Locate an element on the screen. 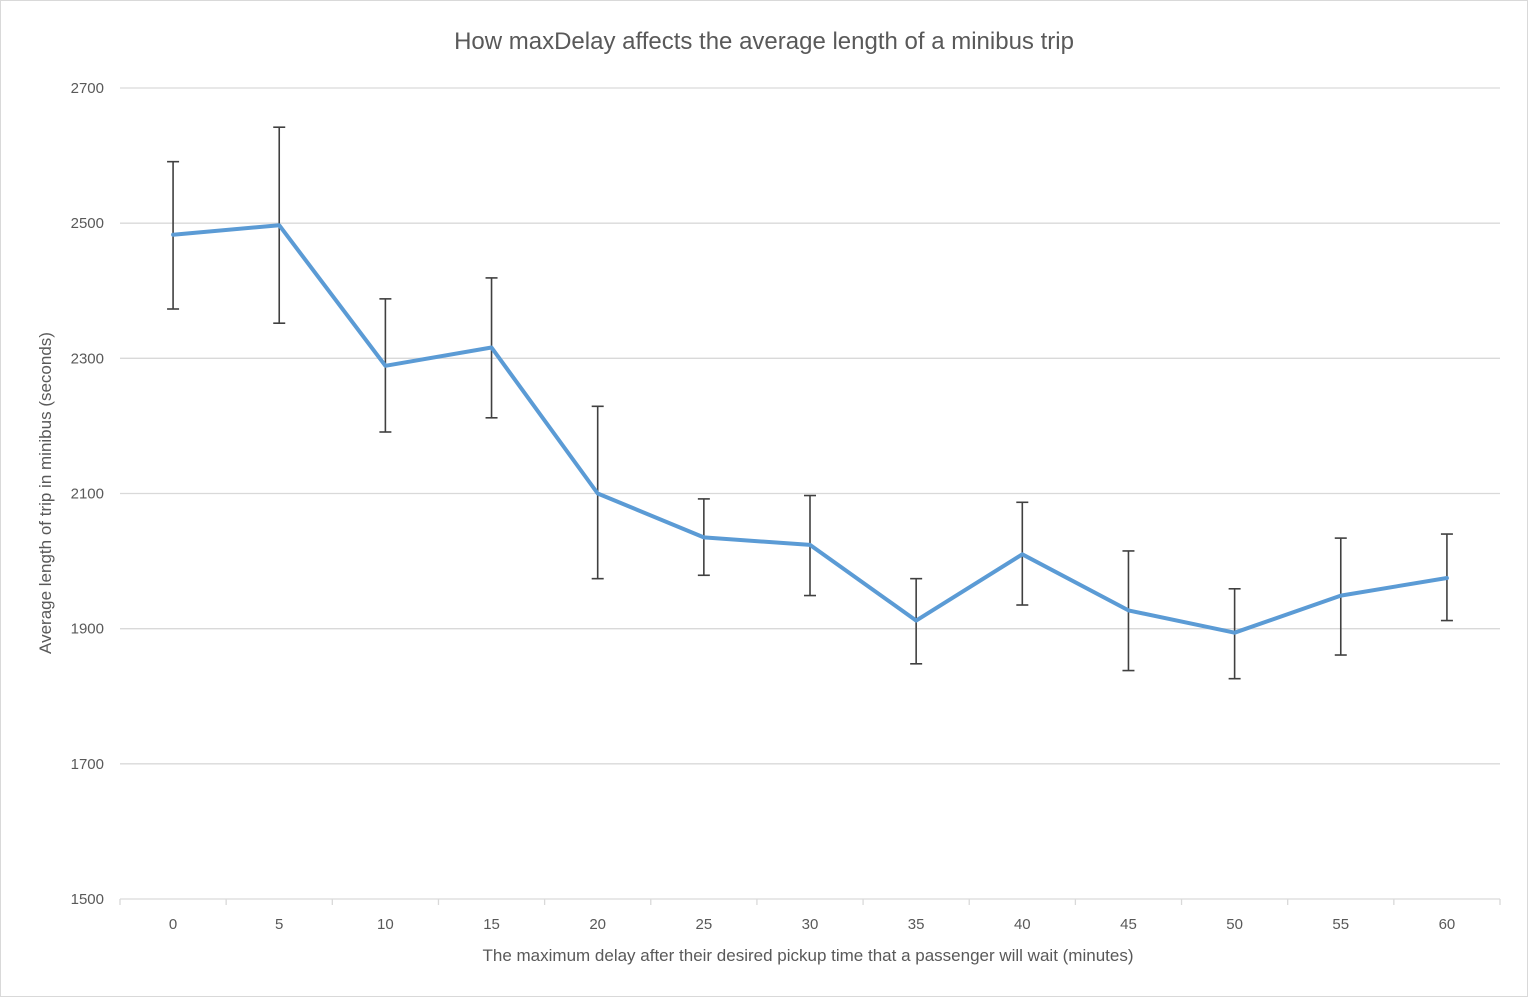 The height and width of the screenshot is (997, 1528). x-tick-label: 35 is located at coordinates (916, 924).